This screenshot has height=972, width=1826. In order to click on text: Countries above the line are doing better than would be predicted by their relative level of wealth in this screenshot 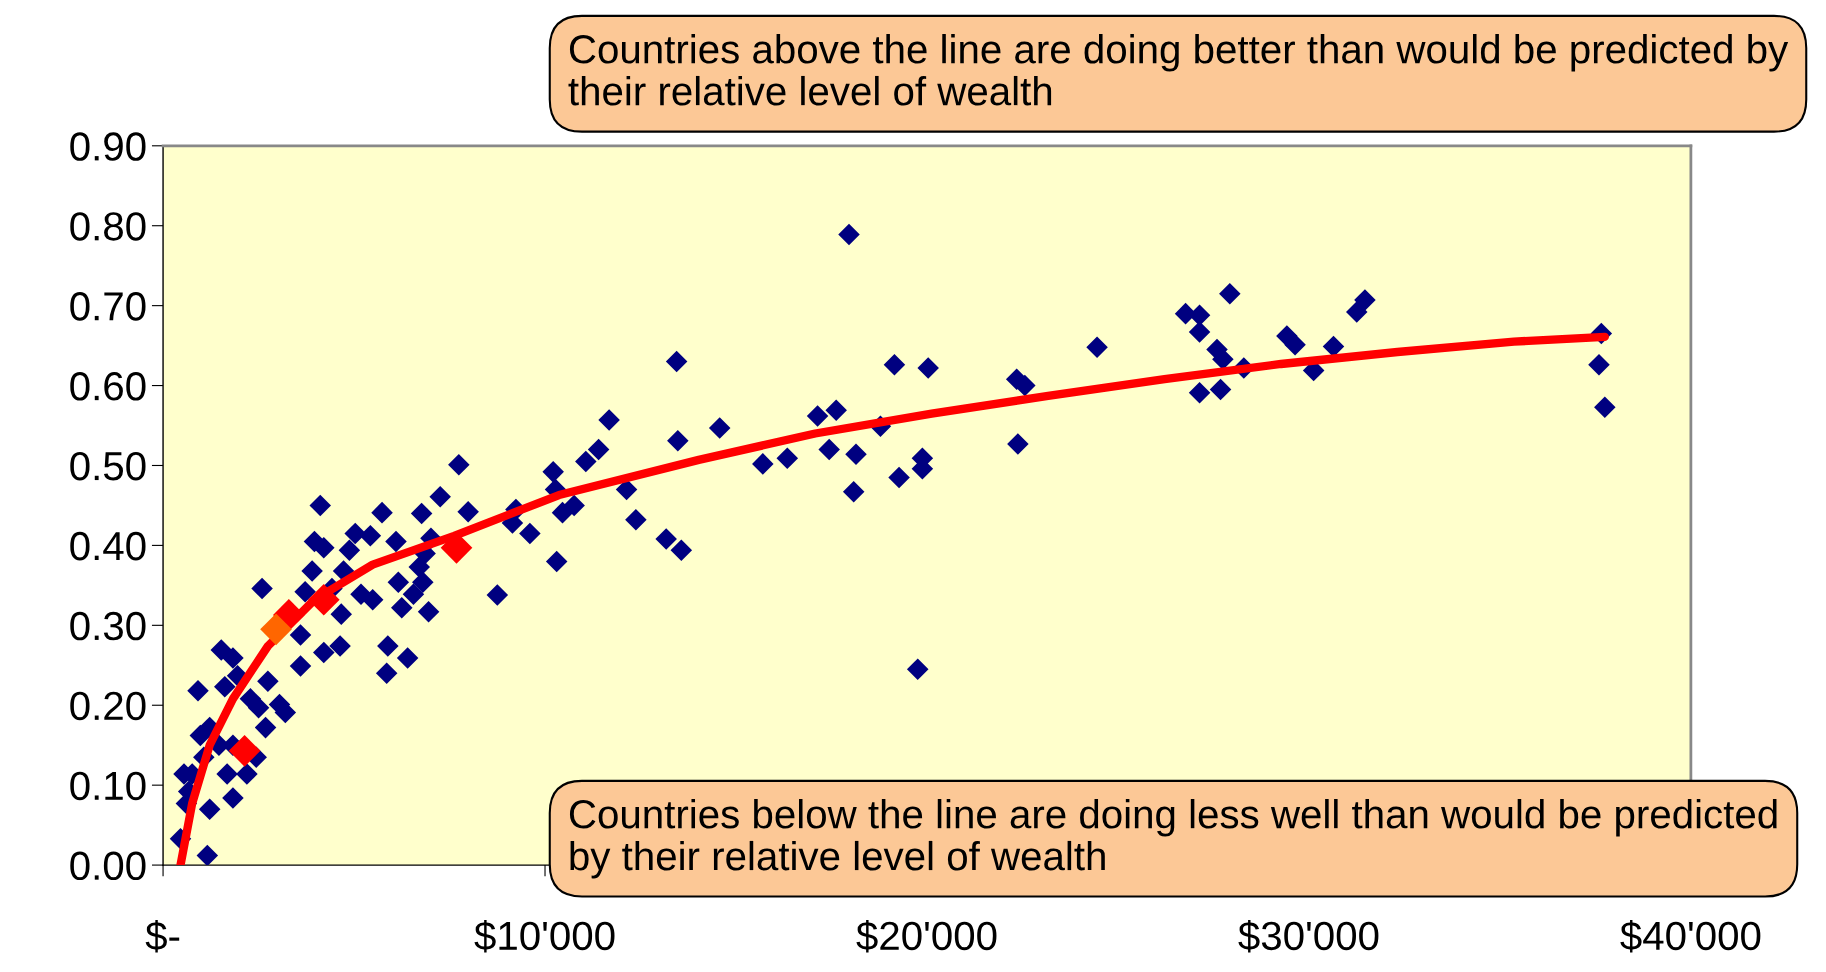, I will do `click(1178, 70)`.